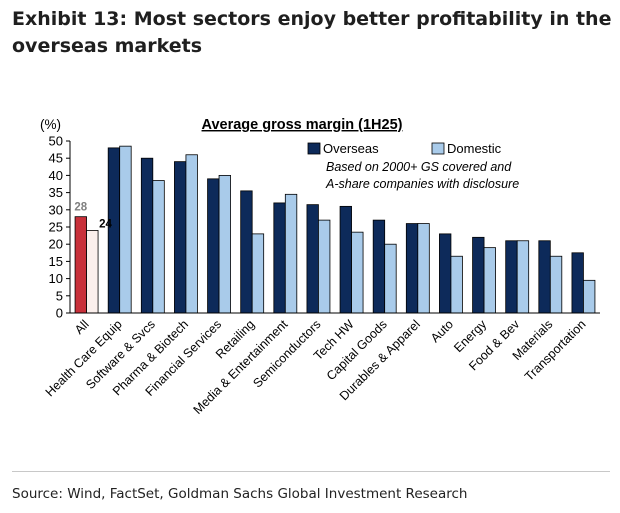 Image resolution: width=620 pixels, height=513 pixels. Describe the element at coordinates (474, 148) in the screenshot. I see `legend-label-domestic: Domestic` at that location.